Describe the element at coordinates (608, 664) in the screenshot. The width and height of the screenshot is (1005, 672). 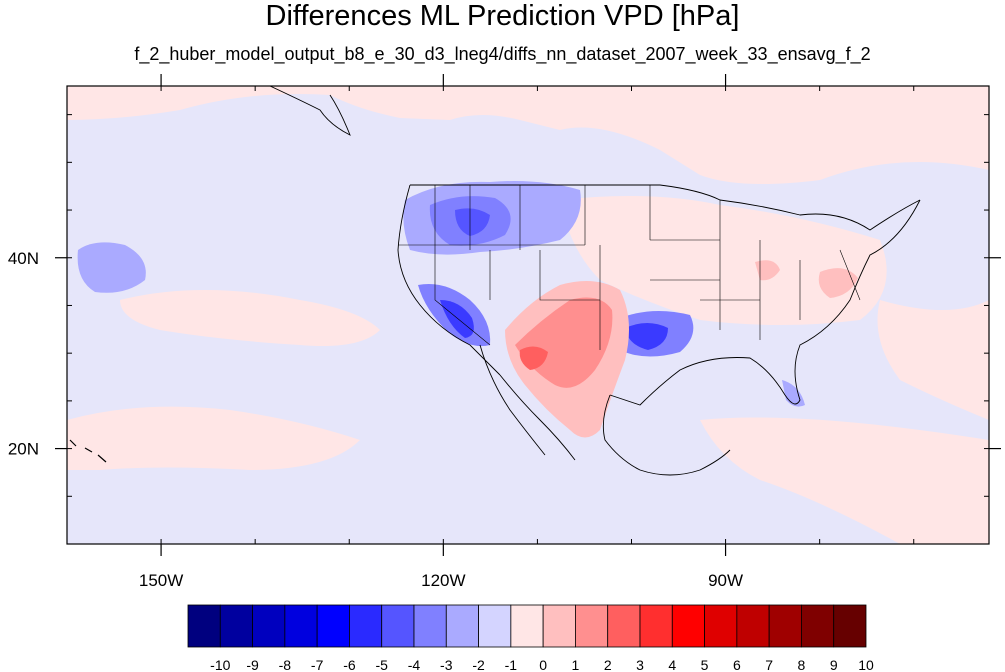
I see `colorbar-label: 2` at that location.